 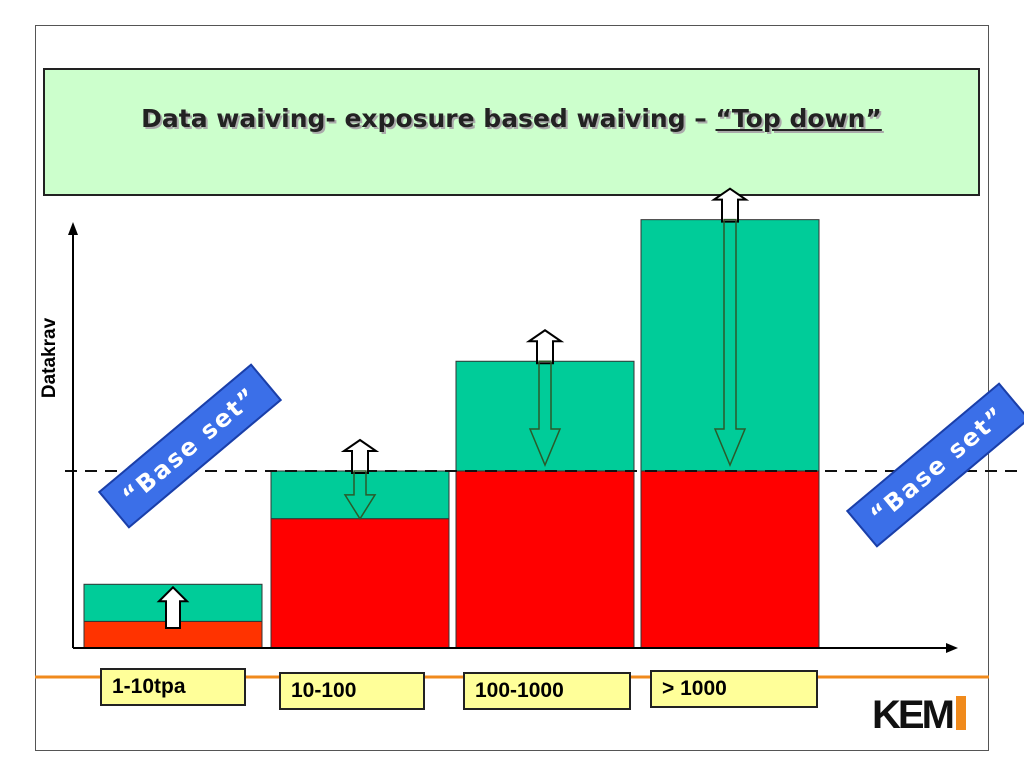 I want to click on bar-3-base-requirements, so click(x=545, y=559).